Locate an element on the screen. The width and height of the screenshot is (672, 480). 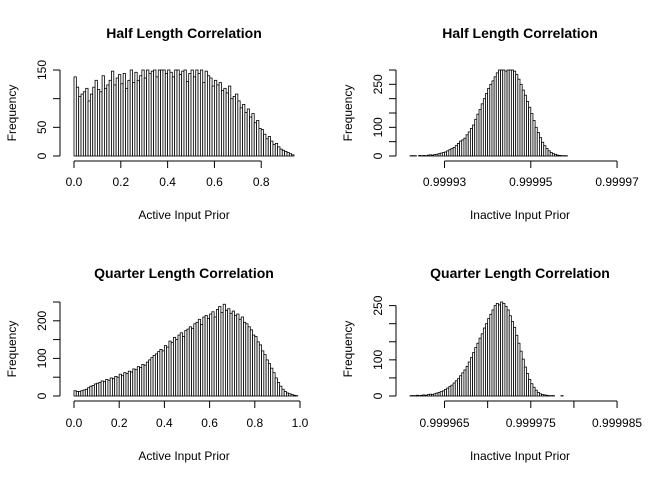
x-axis: 0.0 0.2 0.4 0.6 0.8 1.0 is located at coordinates (187, 415).